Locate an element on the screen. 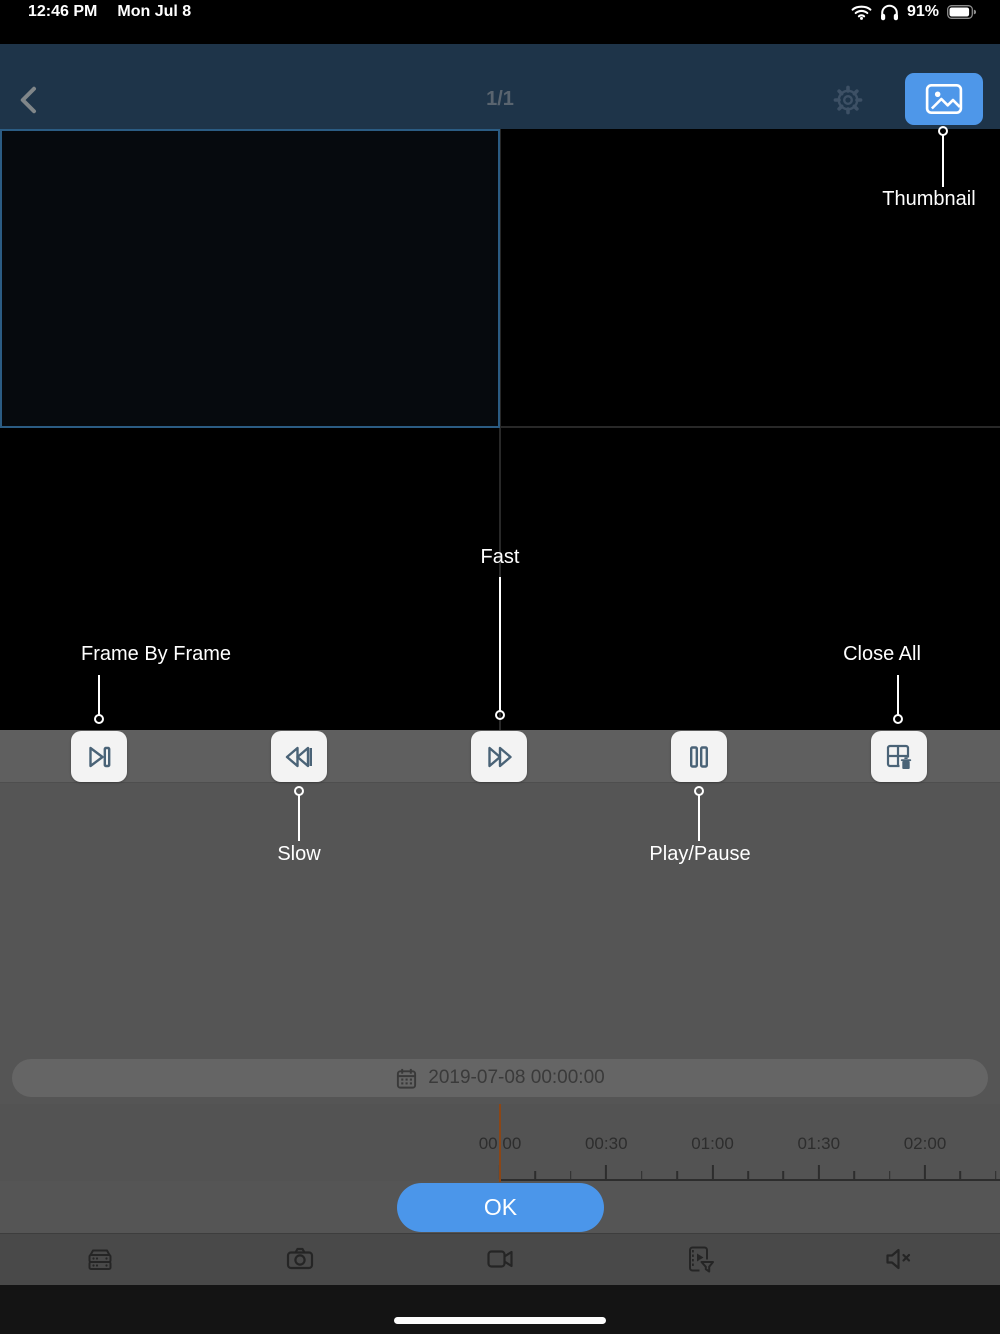  headphones-icon is located at coordinates (889, 12).